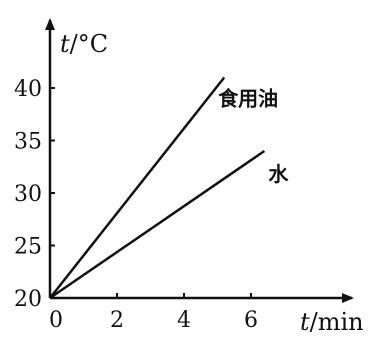  Describe the element at coordinates (184, 320) in the screenshot. I see `x-tick-label: 4` at that location.